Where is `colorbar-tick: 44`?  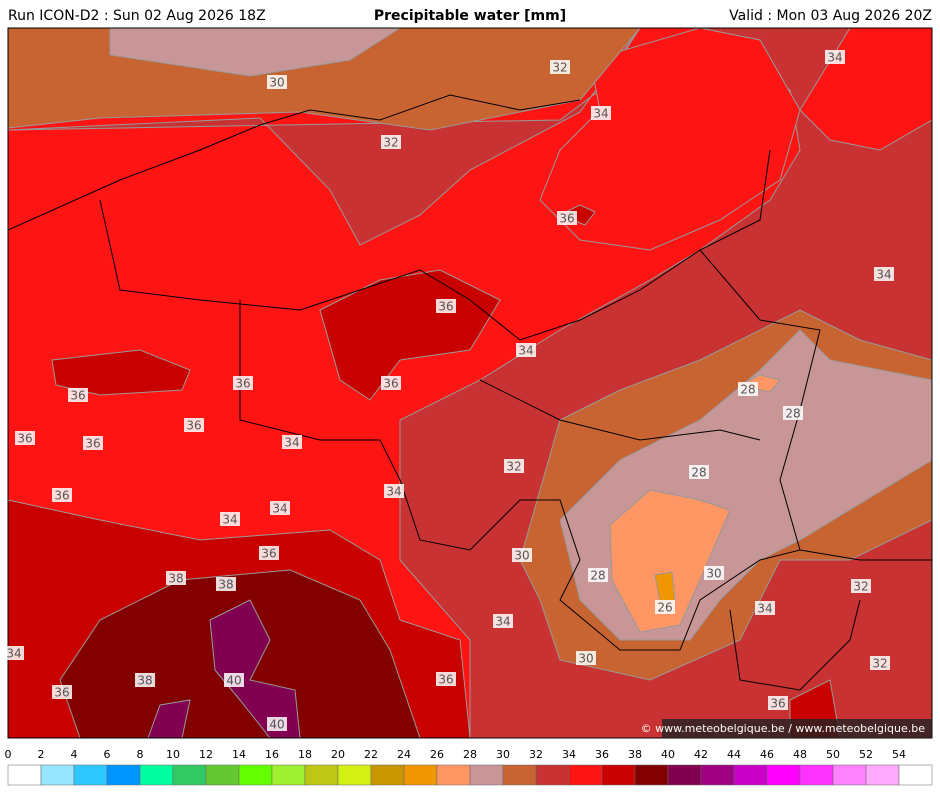 colorbar-tick: 44 is located at coordinates (734, 754).